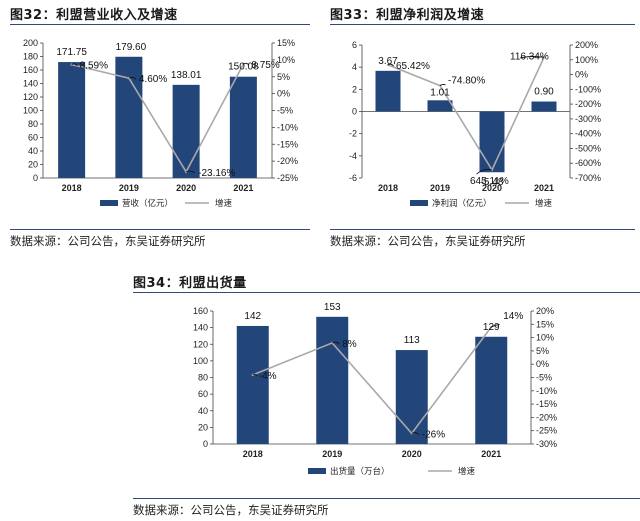 This screenshot has height=521, width=640. Describe the element at coordinates (108, 241) in the screenshot. I see `figure-32-source: 数据来源：公司公告，东吴证券研究所` at that location.